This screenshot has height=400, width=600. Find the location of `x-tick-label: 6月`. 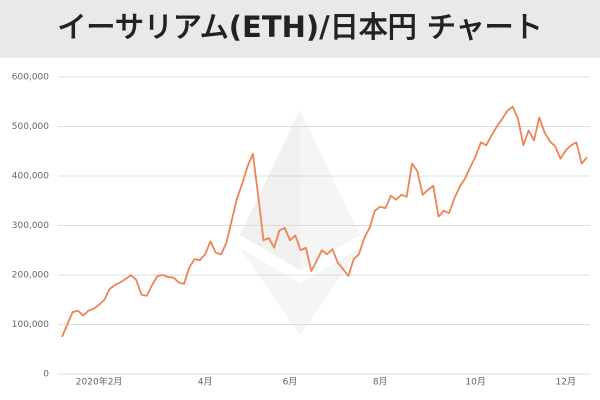

x-tick-label: 6月 is located at coordinates (290, 382).